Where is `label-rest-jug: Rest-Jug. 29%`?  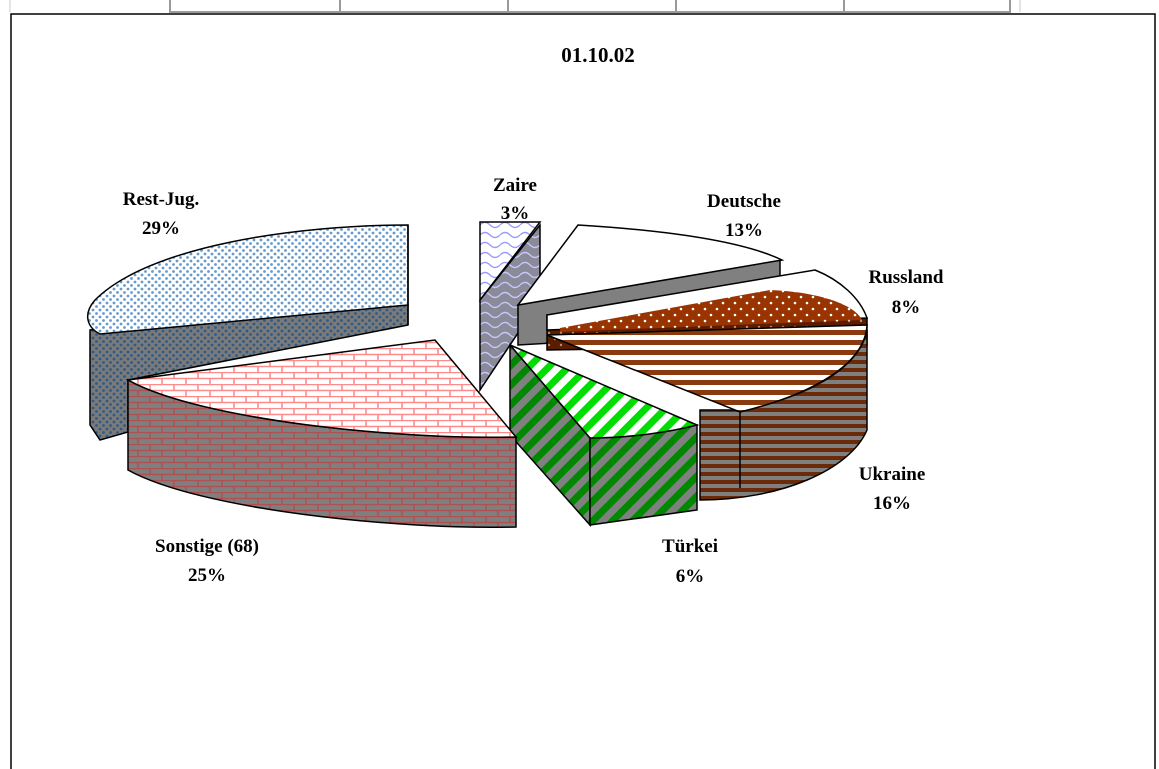 label-rest-jug: Rest-Jug. 29% is located at coordinates (161, 214).